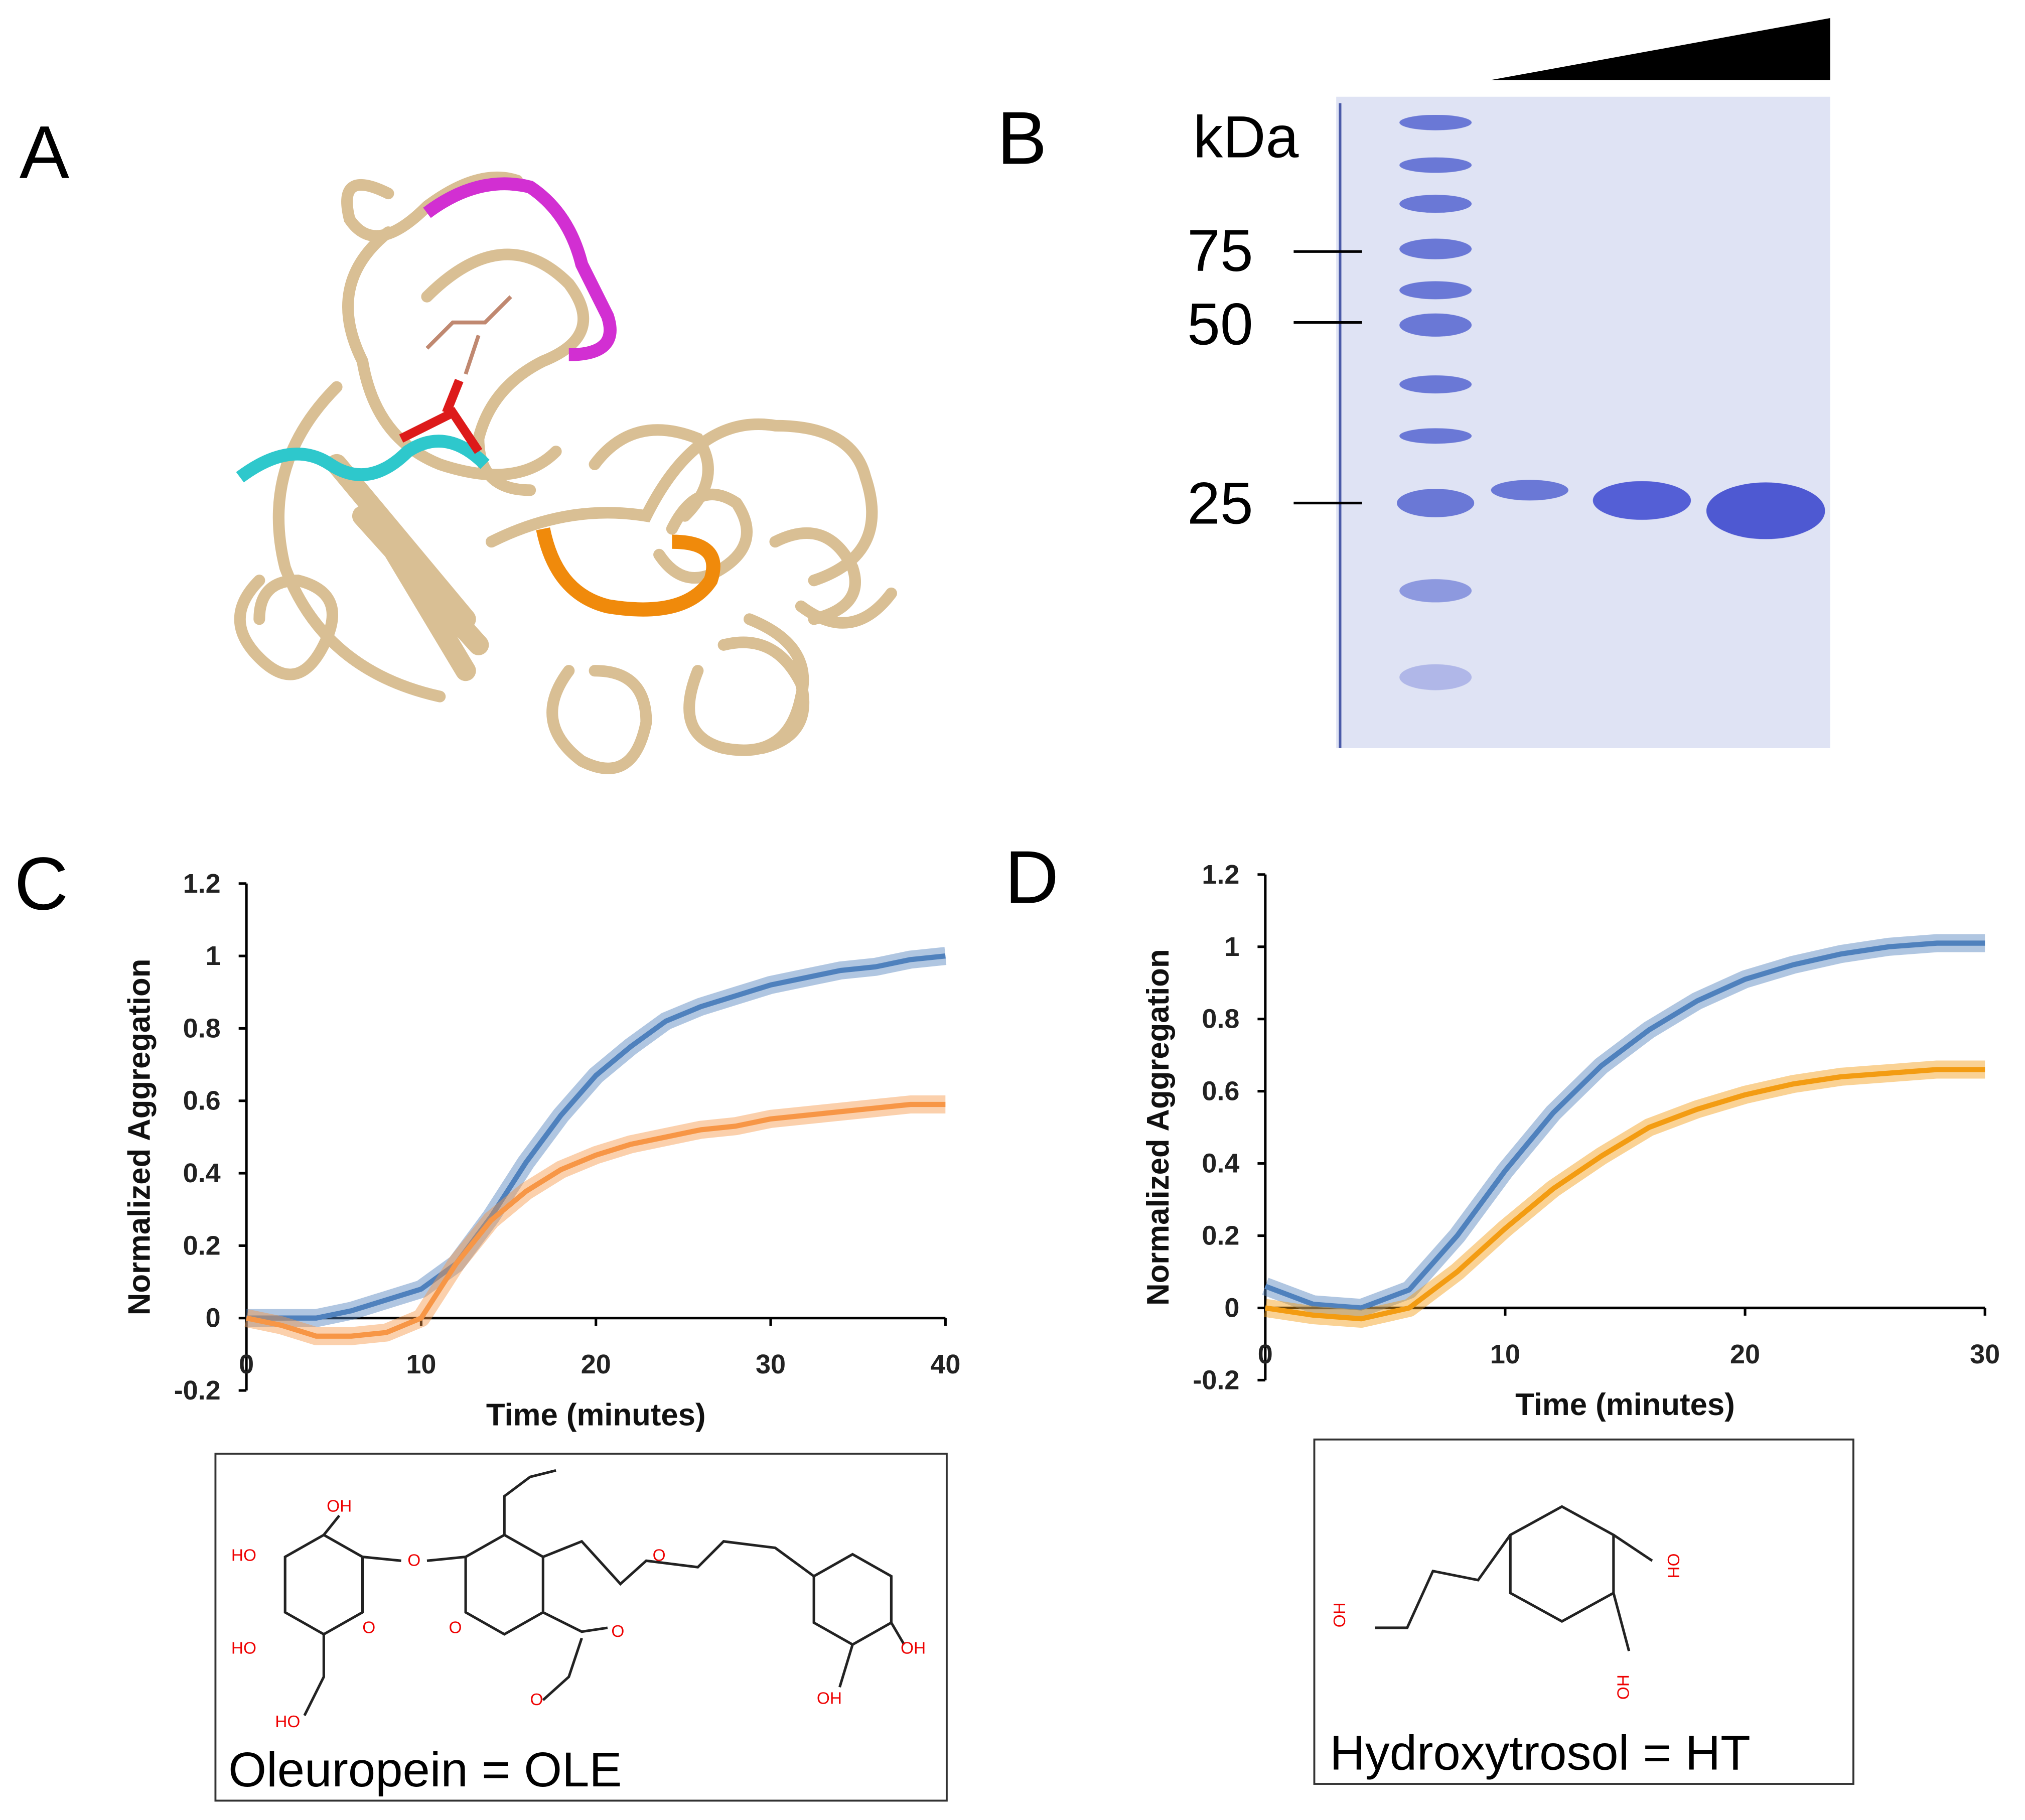 This screenshot has width=2025, height=1820. What do you see at coordinates (1022, 138) in the screenshot?
I see `panel-label: B` at bounding box center [1022, 138].